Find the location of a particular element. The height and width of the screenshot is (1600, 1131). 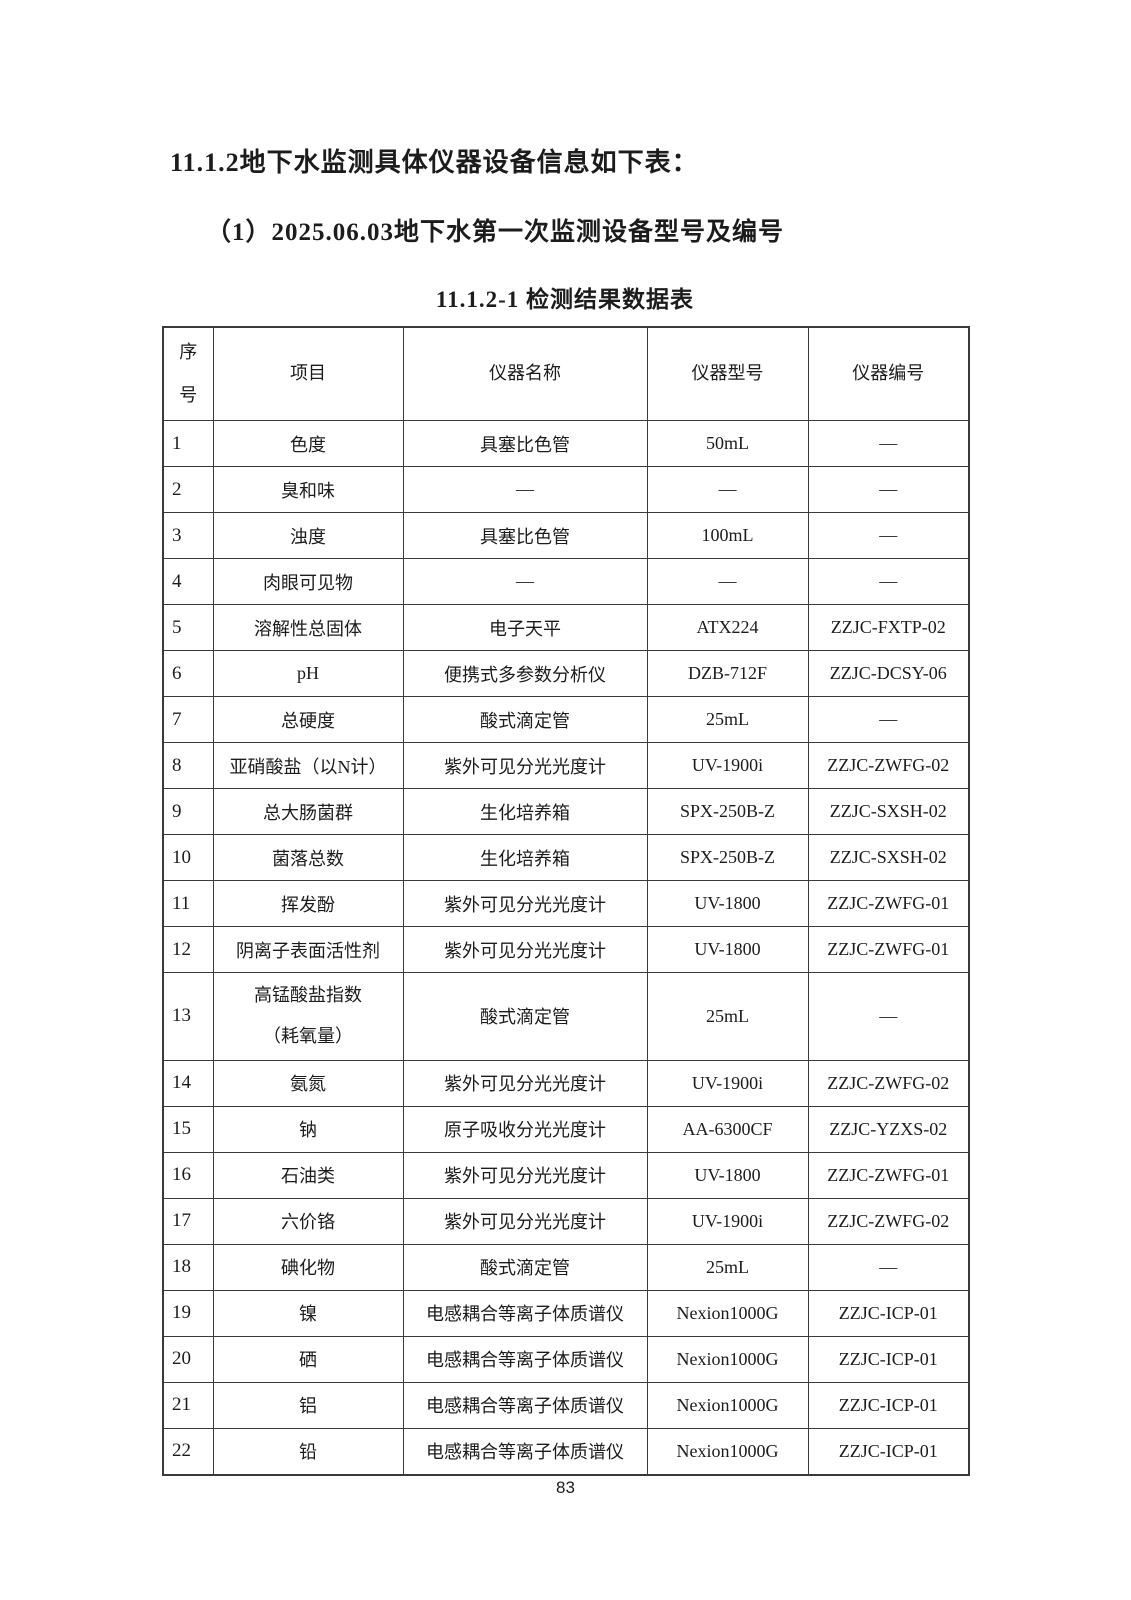

cell-no: 18 is located at coordinates (188, 1267).